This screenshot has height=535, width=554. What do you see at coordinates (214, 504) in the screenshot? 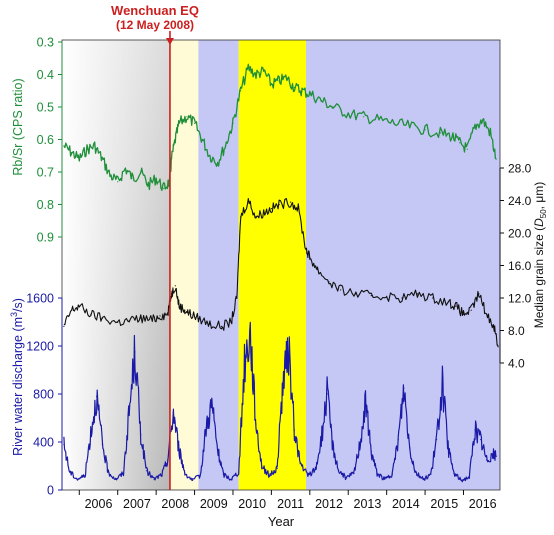
I see `year-tick-label-3: 2009` at bounding box center [214, 504].